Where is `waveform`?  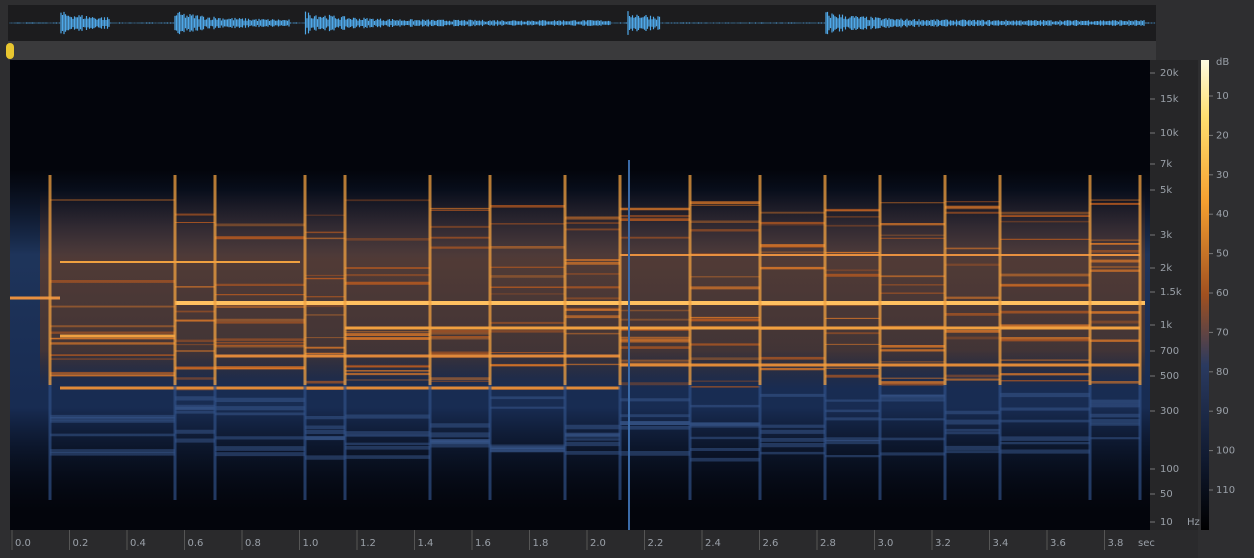 waveform is located at coordinates (582, 23).